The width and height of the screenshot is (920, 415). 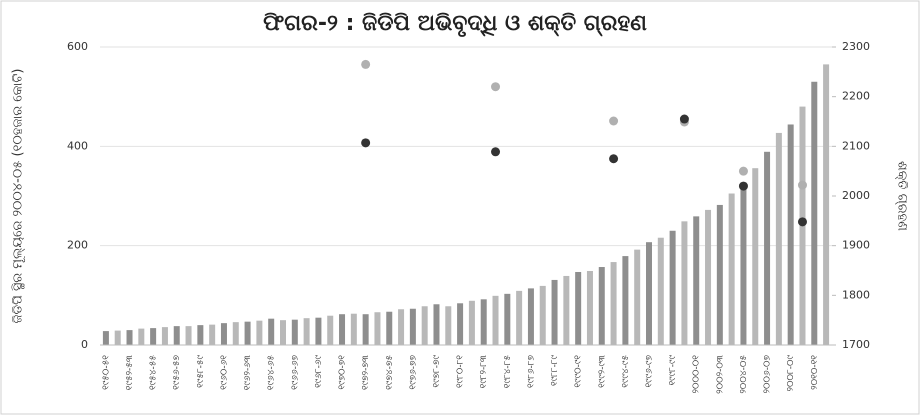 I want to click on x-tick-label: ୧୯୯୦-୯୧, so click(x=579, y=371).